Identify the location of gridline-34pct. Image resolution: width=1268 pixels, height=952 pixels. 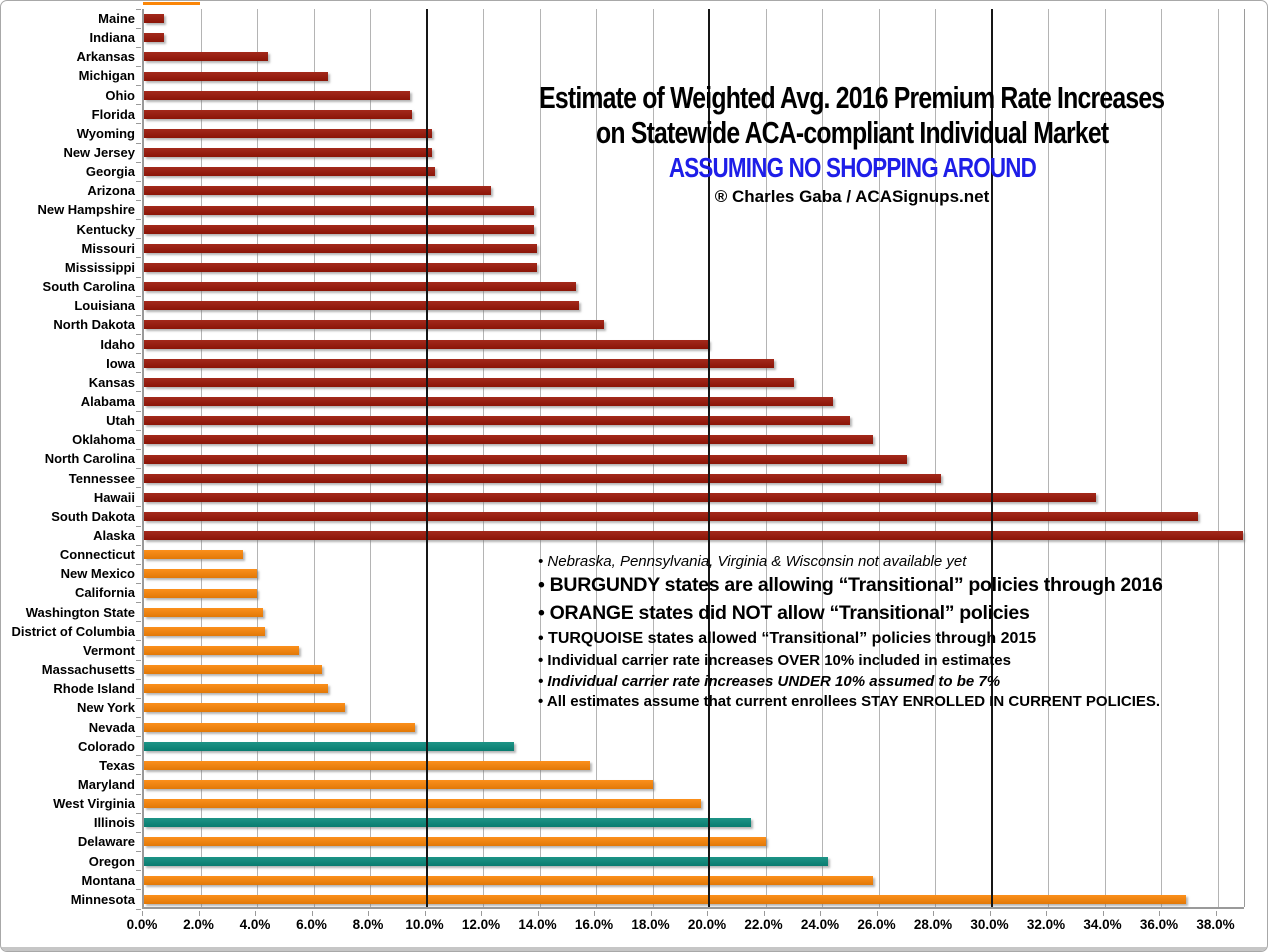
(1105, 458).